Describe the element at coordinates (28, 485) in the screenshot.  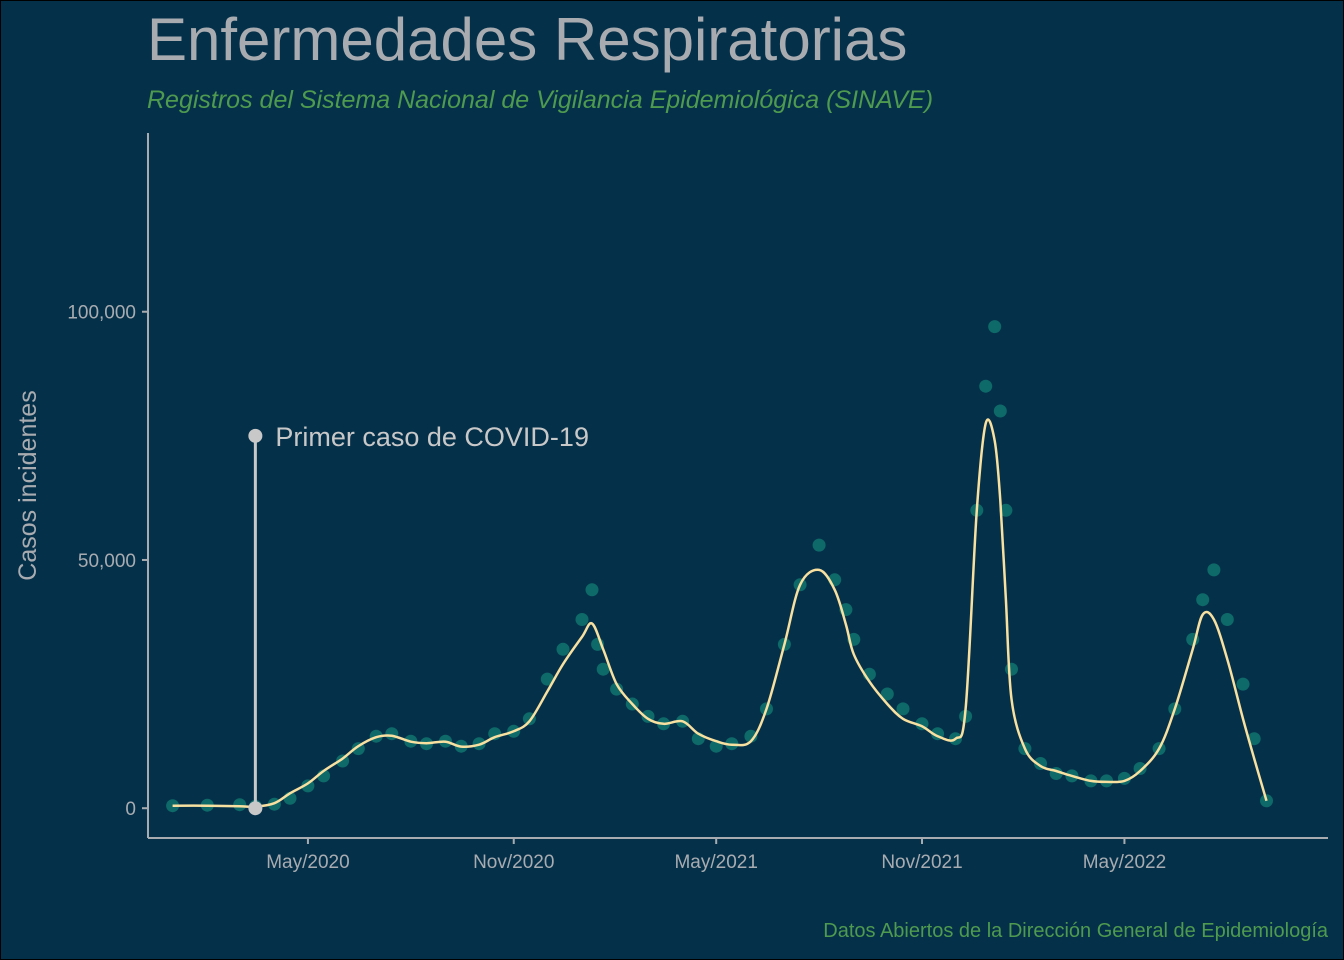
I see `y-axis-title: Casos incidentes` at that location.